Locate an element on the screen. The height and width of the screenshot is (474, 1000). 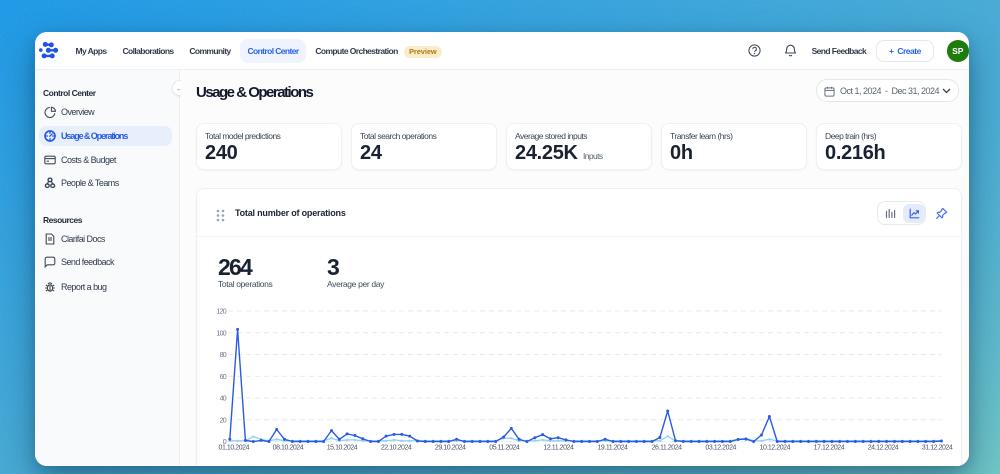
svg-text: 40 is located at coordinates (223, 399).